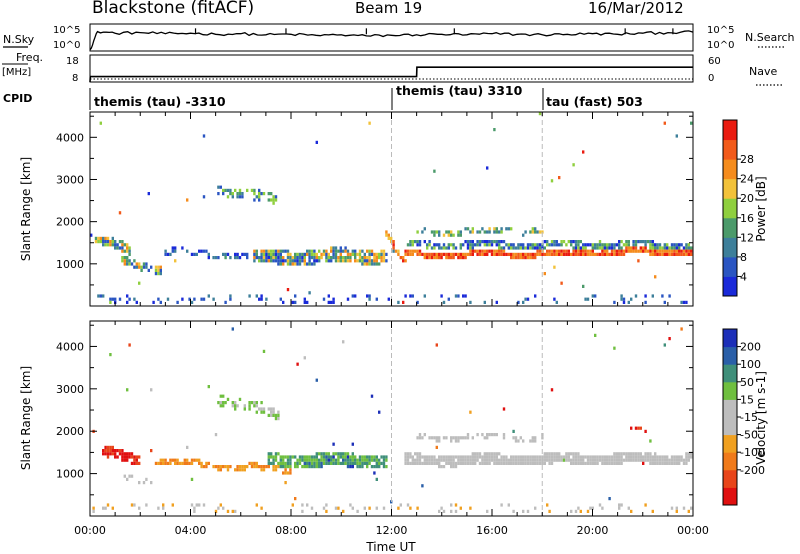 This screenshot has height=554, width=800. Describe the element at coordinates (730, 408) in the screenshot. I see `colorbar-swatch` at that location.